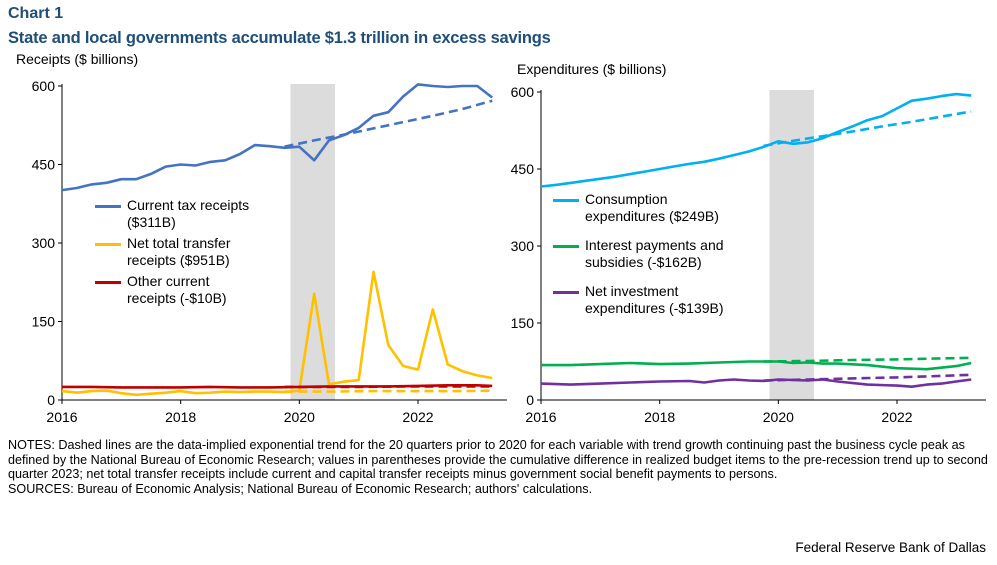  I want to click on receipts-y-tick-label: 0, so click(51, 400).